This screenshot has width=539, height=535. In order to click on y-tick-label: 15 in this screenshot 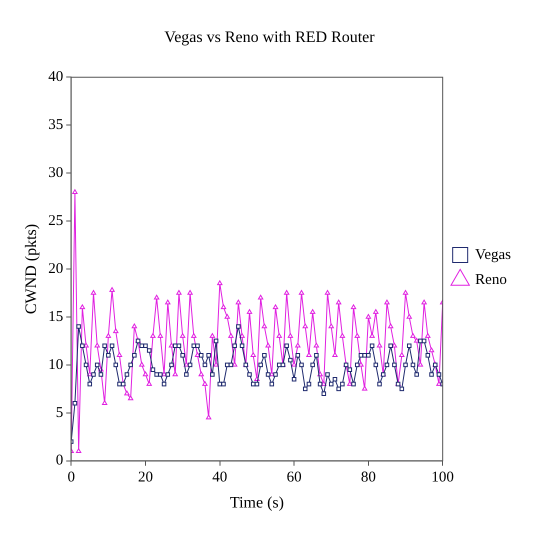, I will do `click(56, 316)`.